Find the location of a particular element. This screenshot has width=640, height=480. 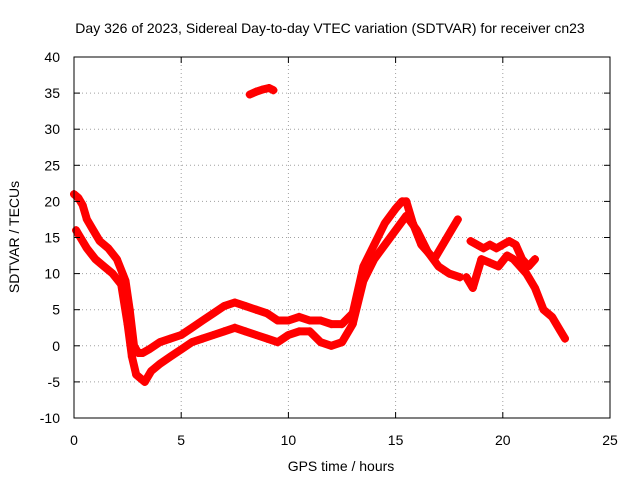

y-tick-label: 25 is located at coordinates (52, 165).